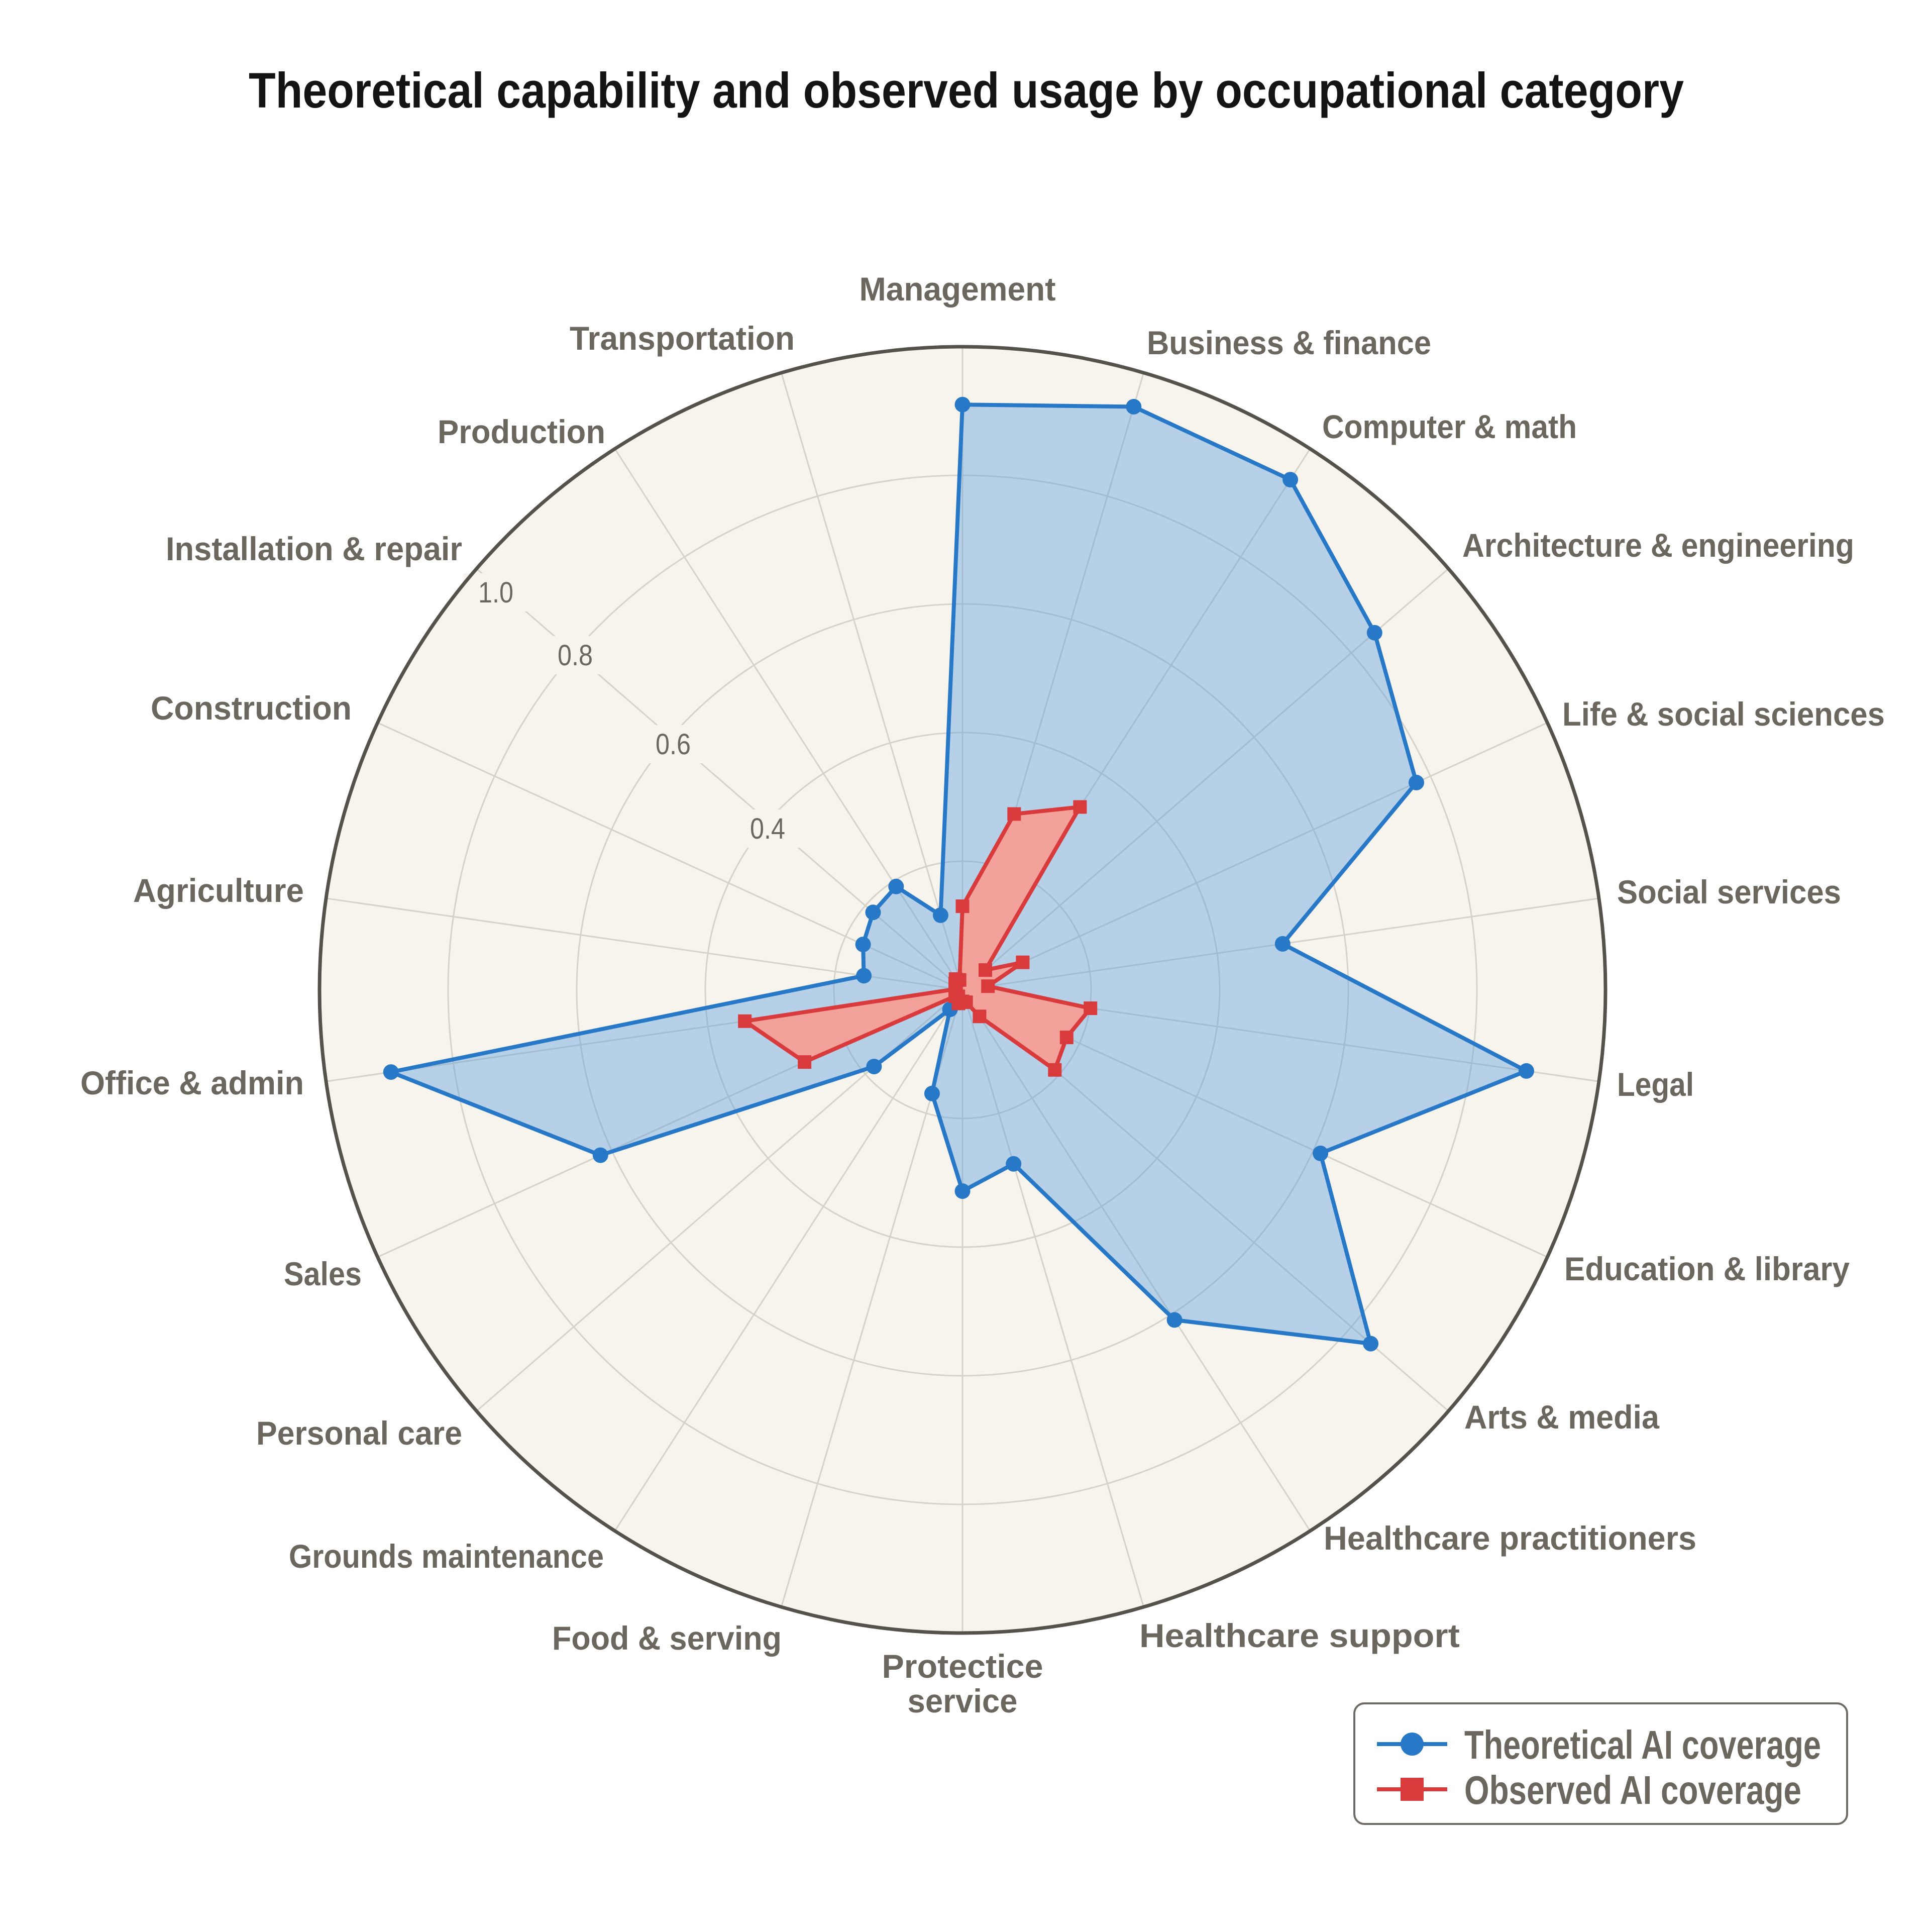  Describe the element at coordinates (1510, 1538) in the screenshot. I see `svg-text: Healthcare practitioners` at that location.